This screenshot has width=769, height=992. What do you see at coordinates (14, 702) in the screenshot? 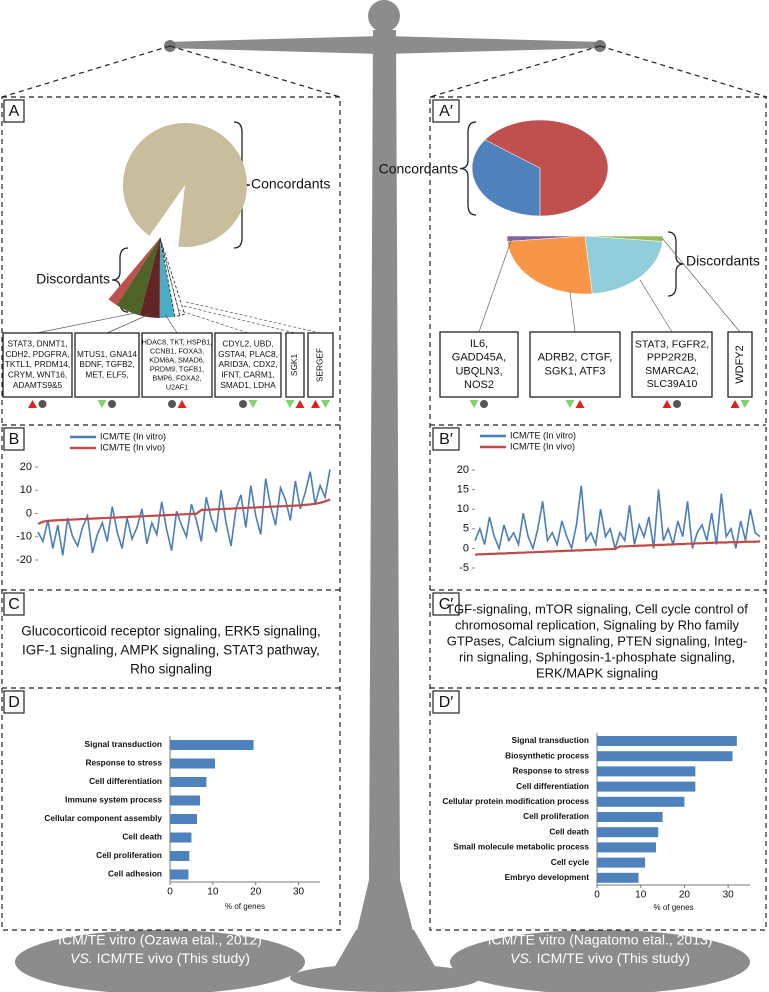
I see `panel-letter: D` at bounding box center [14, 702].